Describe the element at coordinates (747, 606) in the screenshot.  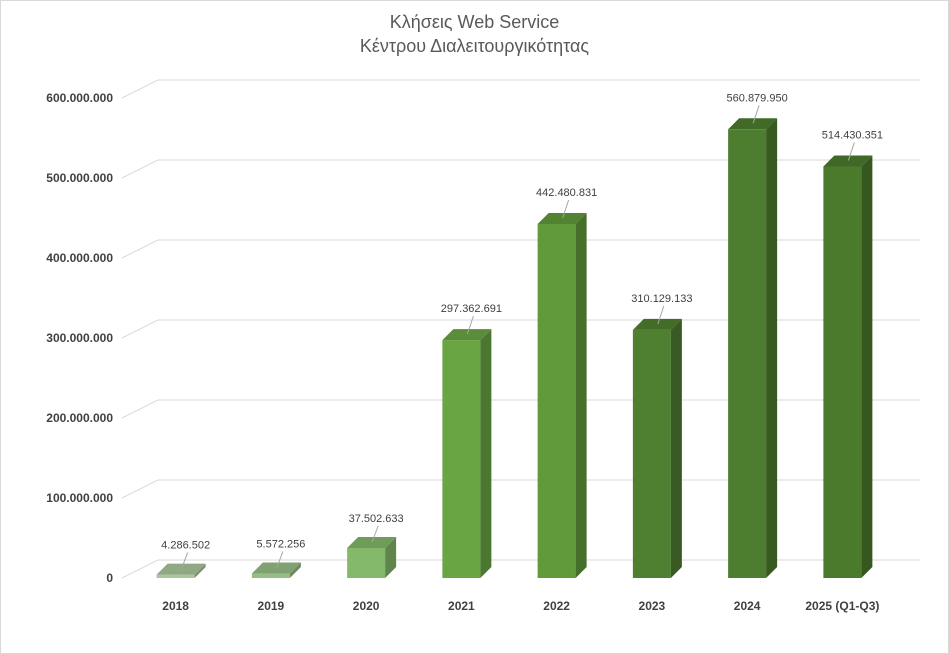
I see `x-tick-label: 2024` at that location.